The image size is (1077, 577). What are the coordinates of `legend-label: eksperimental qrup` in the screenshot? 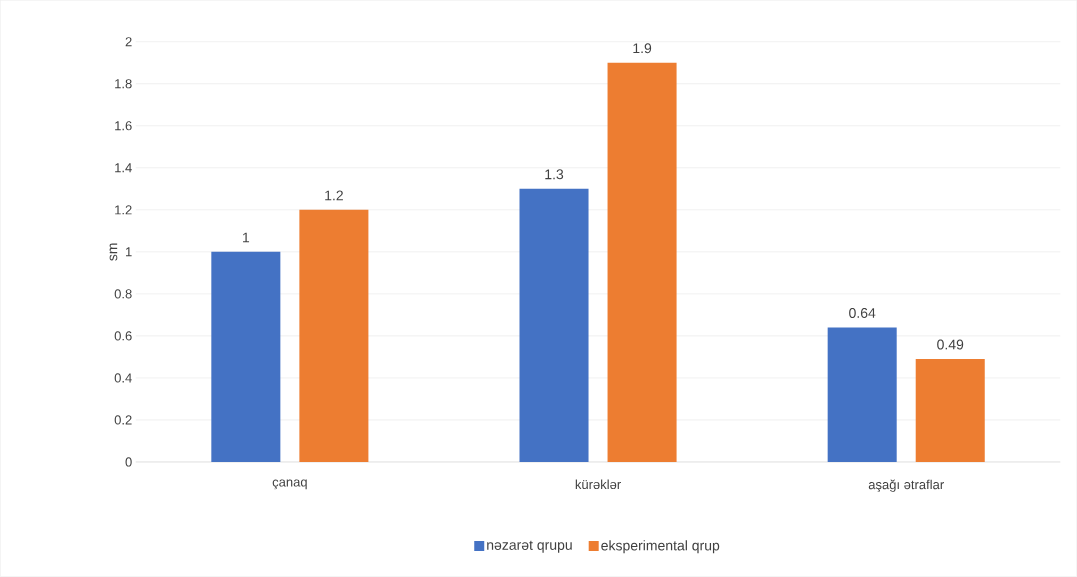 It's located at (660, 547).